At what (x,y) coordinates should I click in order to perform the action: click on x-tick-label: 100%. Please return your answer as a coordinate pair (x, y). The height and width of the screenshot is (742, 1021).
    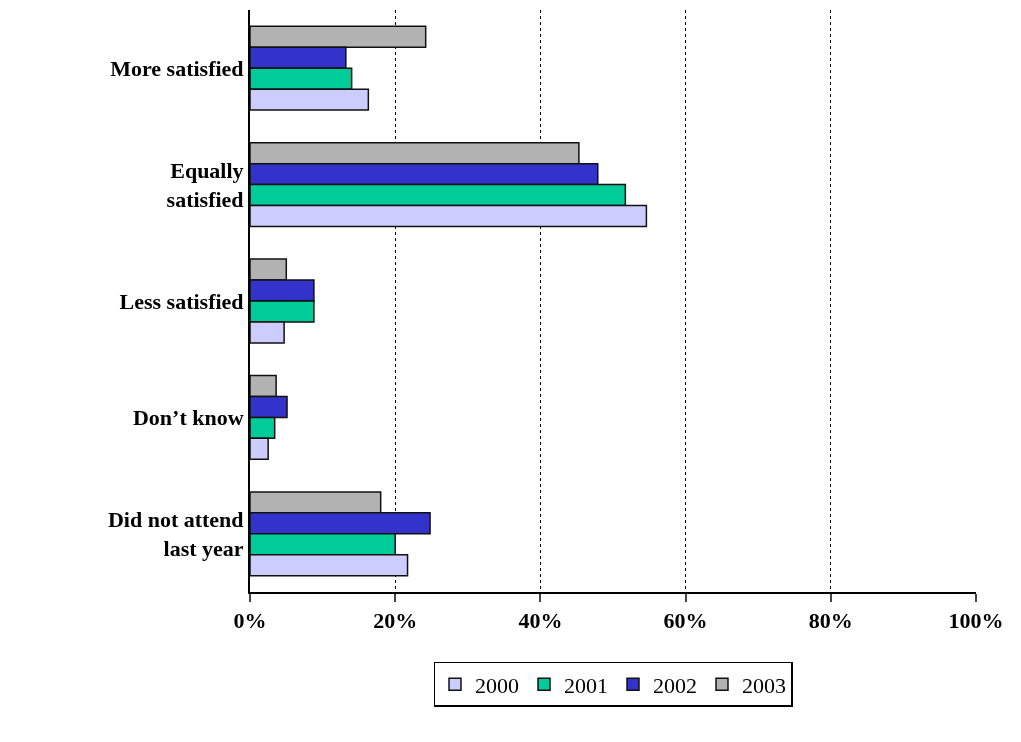
    Looking at the image, I should click on (976, 621).